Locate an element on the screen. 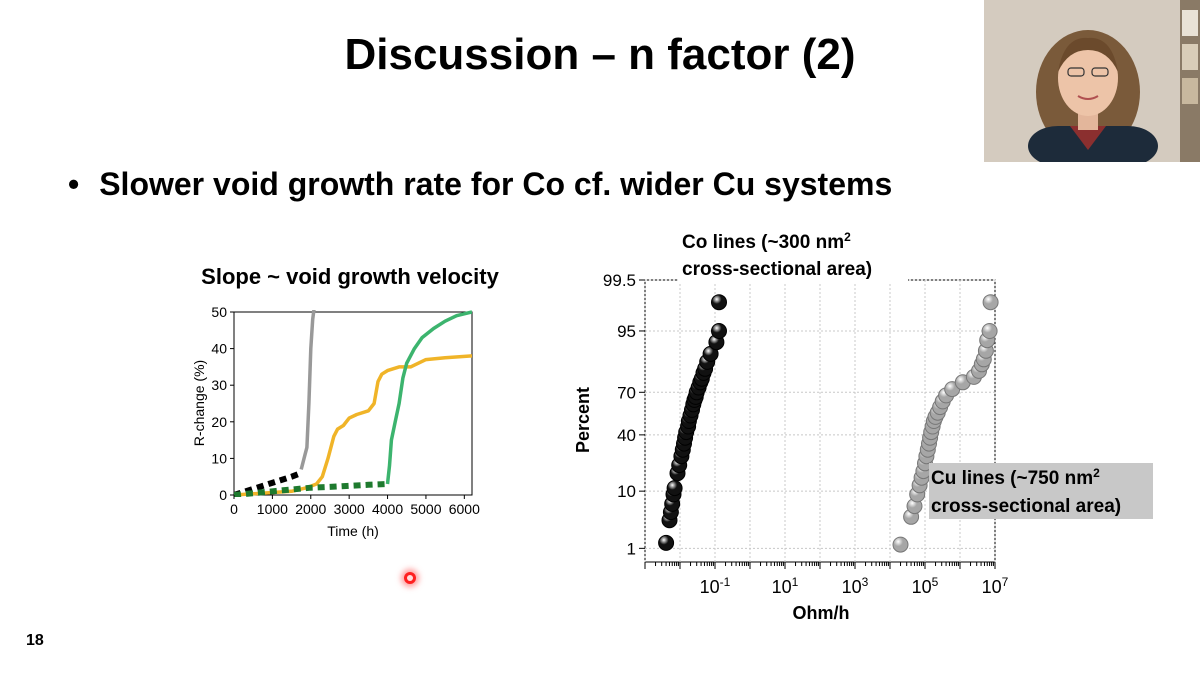  co-annotation: Co lines (~300 nm2 is located at coordinates (766, 241).